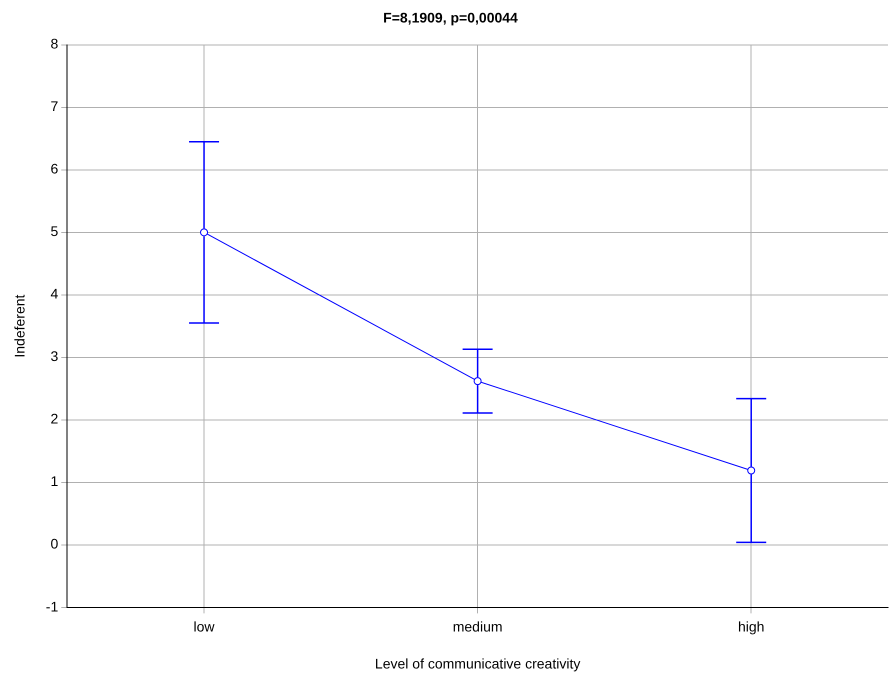 The image size is (893, 681). Describe the element at coordinates (54, 294) in the screenshot. I see `y-tick-label: 4` at that location.